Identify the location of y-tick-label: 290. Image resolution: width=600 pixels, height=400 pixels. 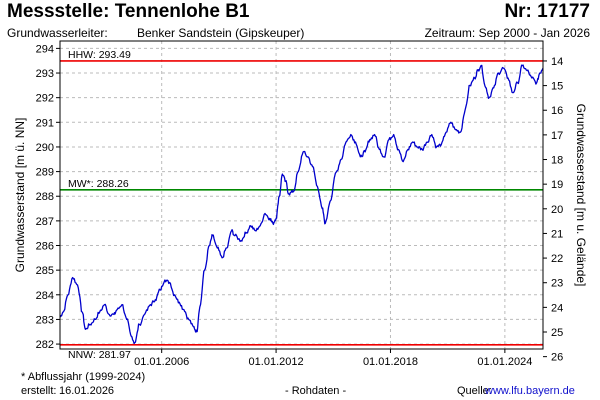
(45, 148).